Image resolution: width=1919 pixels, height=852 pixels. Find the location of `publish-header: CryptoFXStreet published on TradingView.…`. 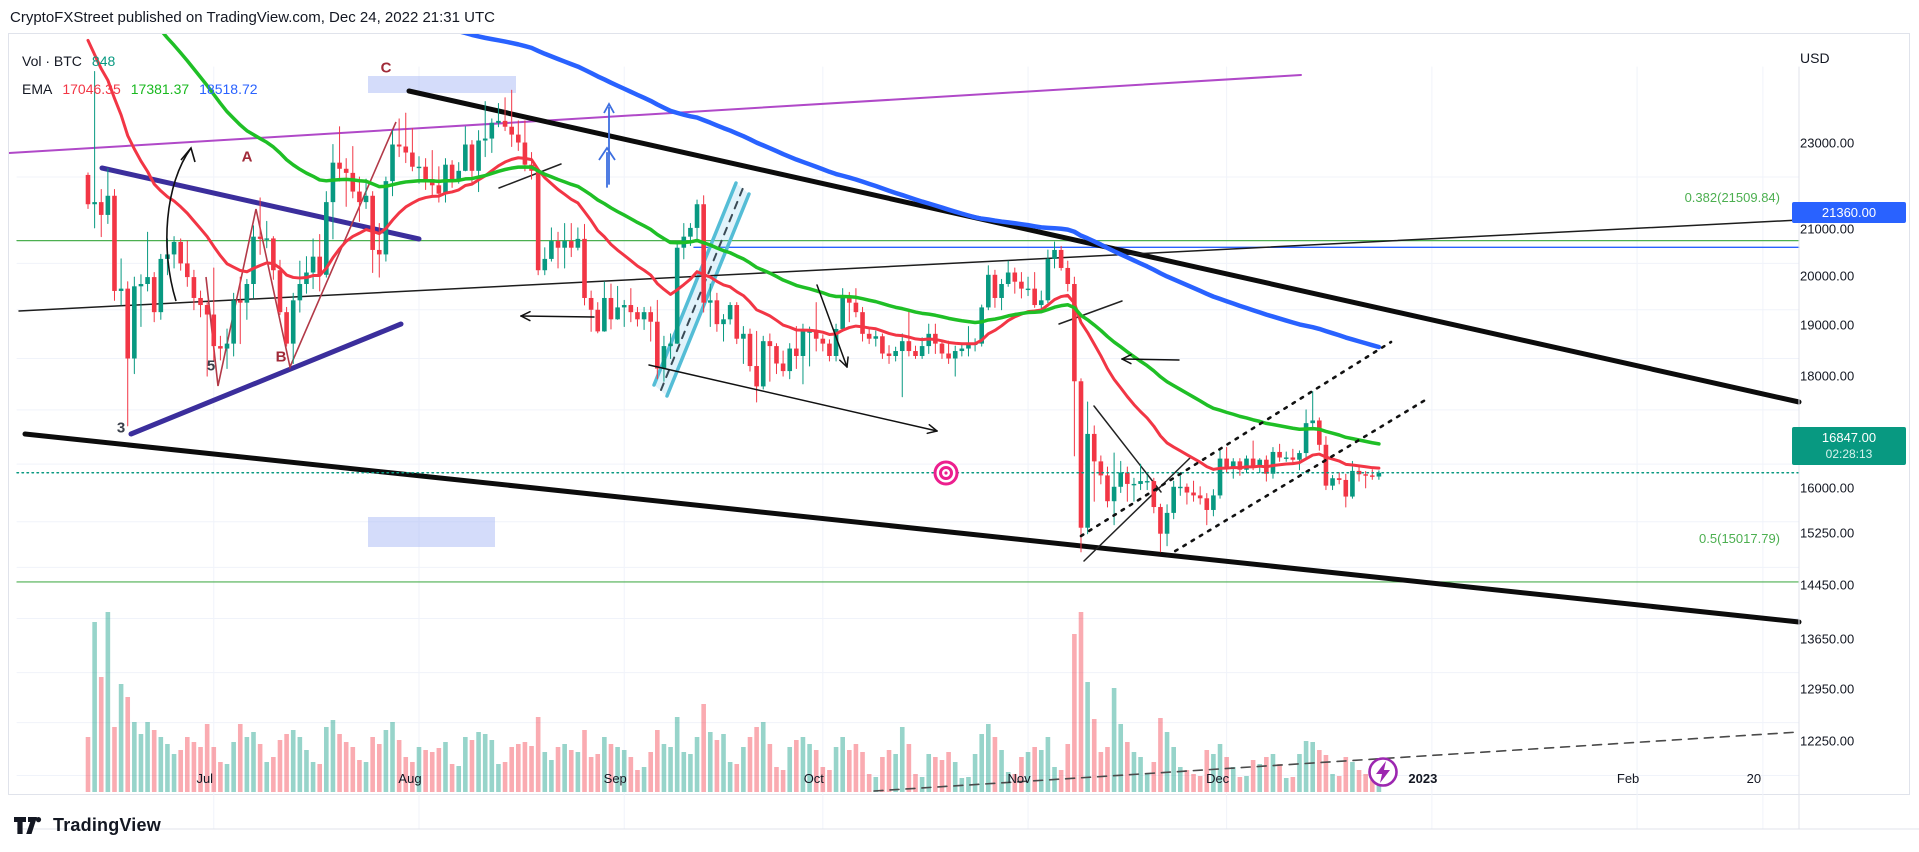

publish-header: CryptoFXStreet published on TradingView.… is located at coordinates (252, 17).